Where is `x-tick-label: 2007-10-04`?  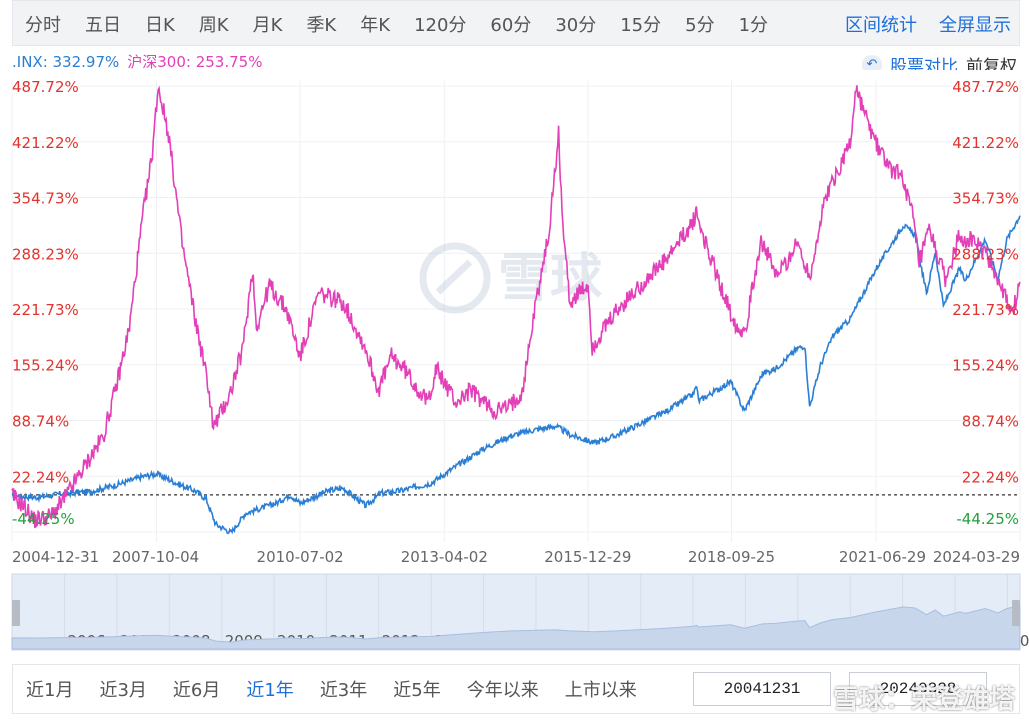
x-tick-label: 2007-10-04 is located at coordinates (155, 557).